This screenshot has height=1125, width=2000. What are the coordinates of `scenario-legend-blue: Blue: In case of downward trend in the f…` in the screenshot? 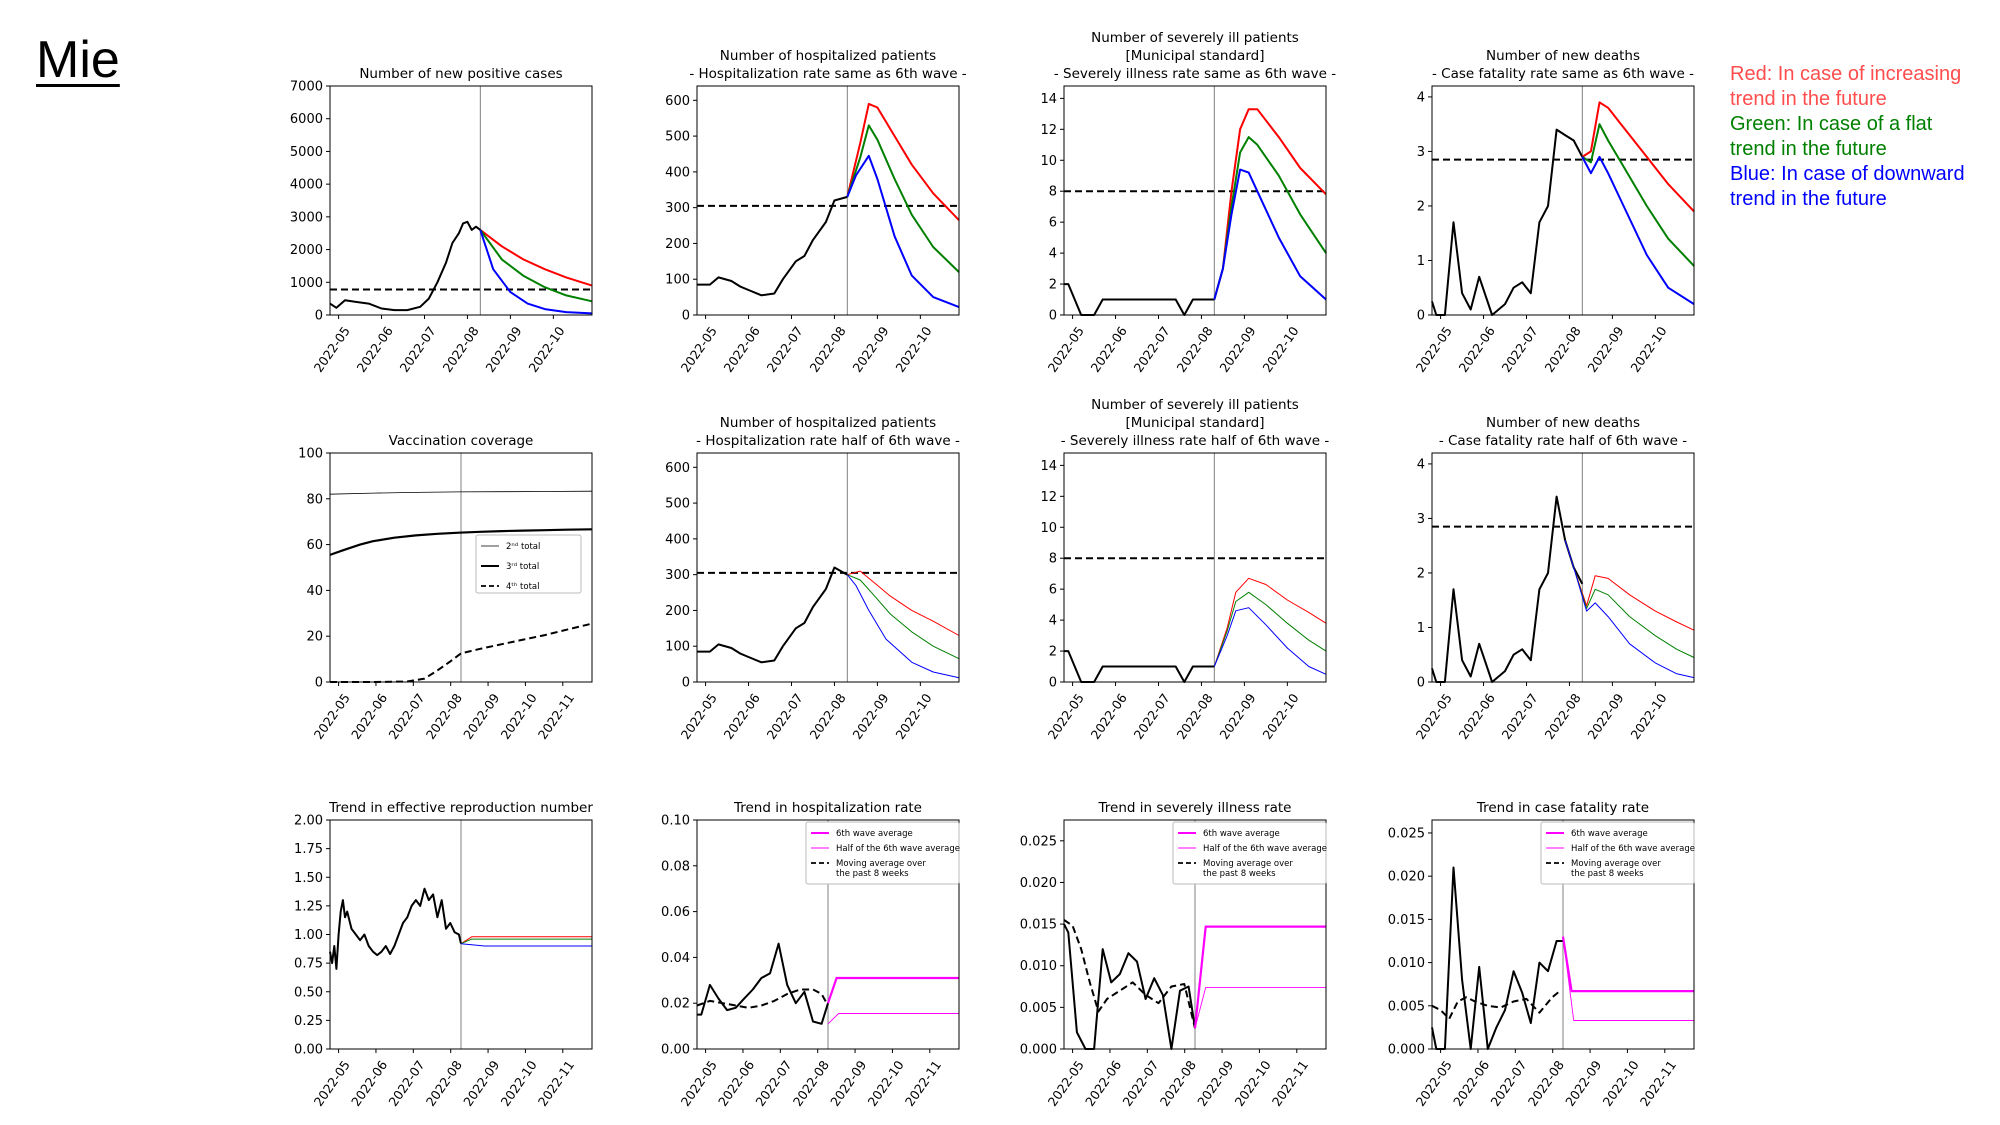 It's located at (1847, 186).